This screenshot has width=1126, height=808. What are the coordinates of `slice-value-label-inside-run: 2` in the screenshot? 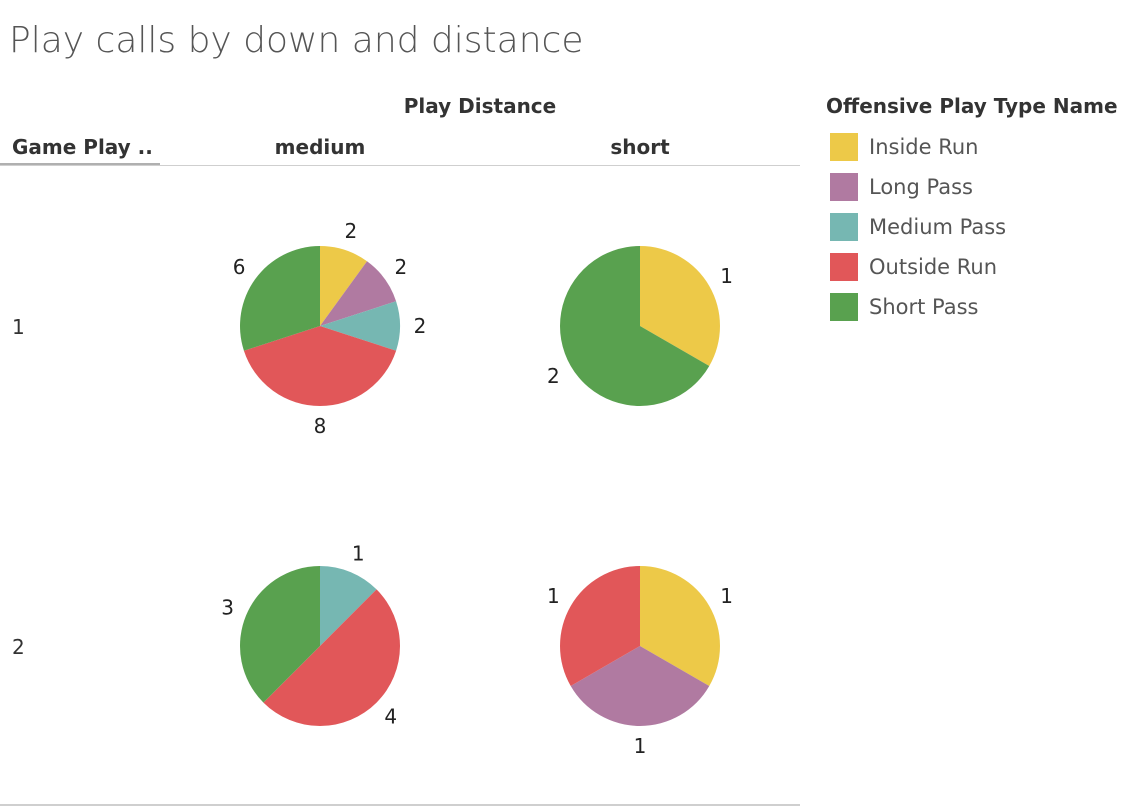 It's located at (351, 231).